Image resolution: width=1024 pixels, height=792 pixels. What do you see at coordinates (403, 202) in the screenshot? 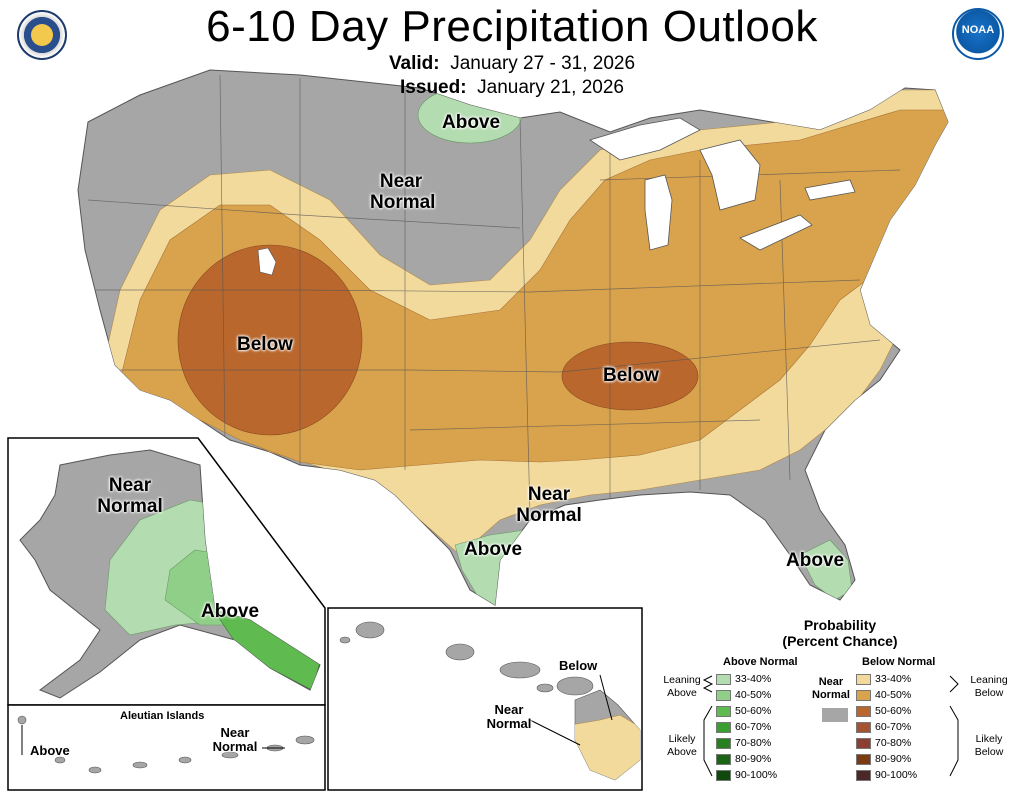
I see `label-near-normal-north-line2: Normal` at bounding box center [403, 202].